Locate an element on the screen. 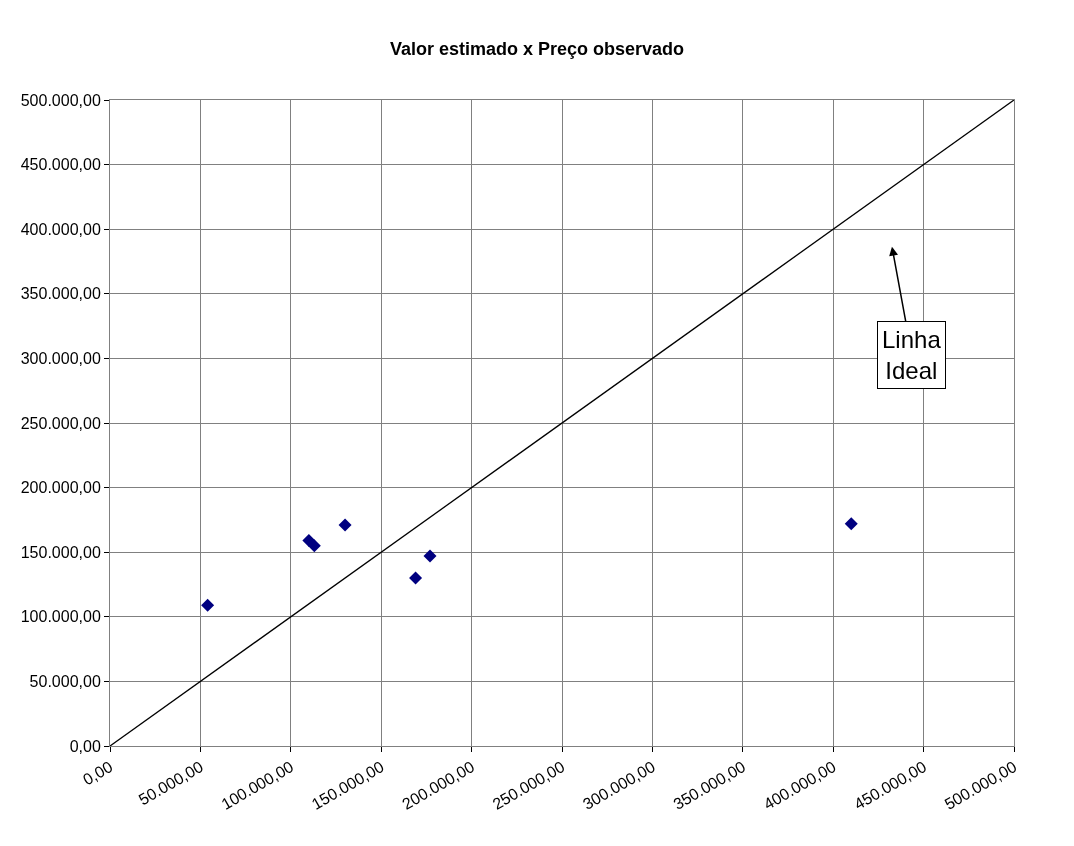 The width and height of the screenshot is (1074, 846). y-tick-label: 350.000,00 is located at coordinates (60, 294).